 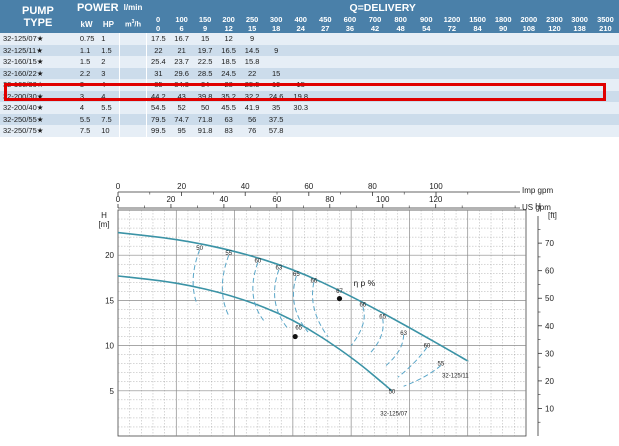 I want to click on flow-col-900: 900 54, so click(x=426, y=24).